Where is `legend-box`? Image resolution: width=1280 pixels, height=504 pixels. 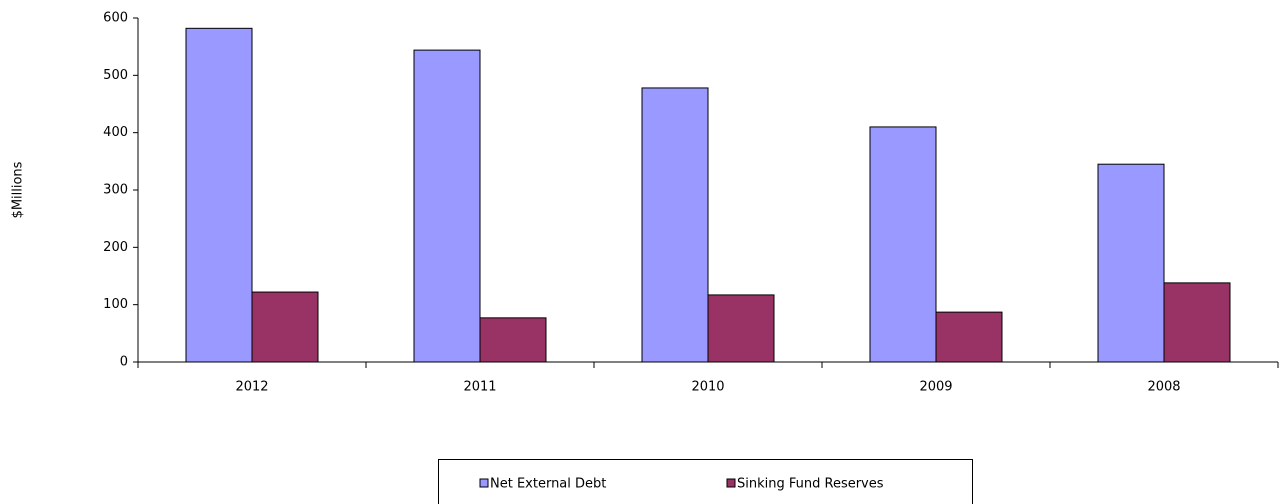 legend-box is located at coordinates (705, 481).